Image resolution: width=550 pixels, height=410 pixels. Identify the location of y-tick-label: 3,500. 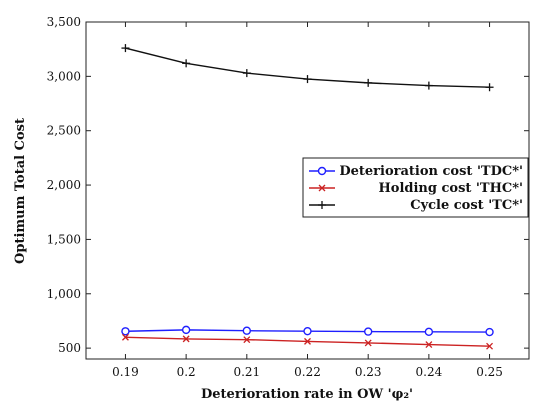
(64, 22).